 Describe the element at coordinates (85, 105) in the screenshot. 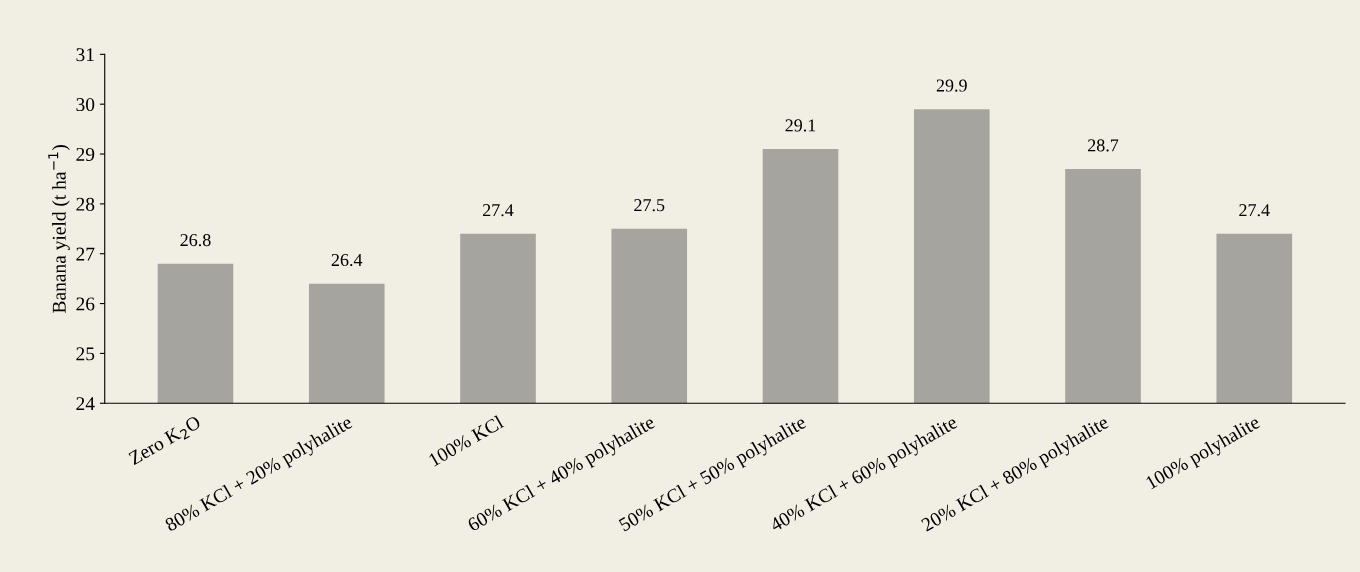

I see `y-tick-label: 30` at that location.